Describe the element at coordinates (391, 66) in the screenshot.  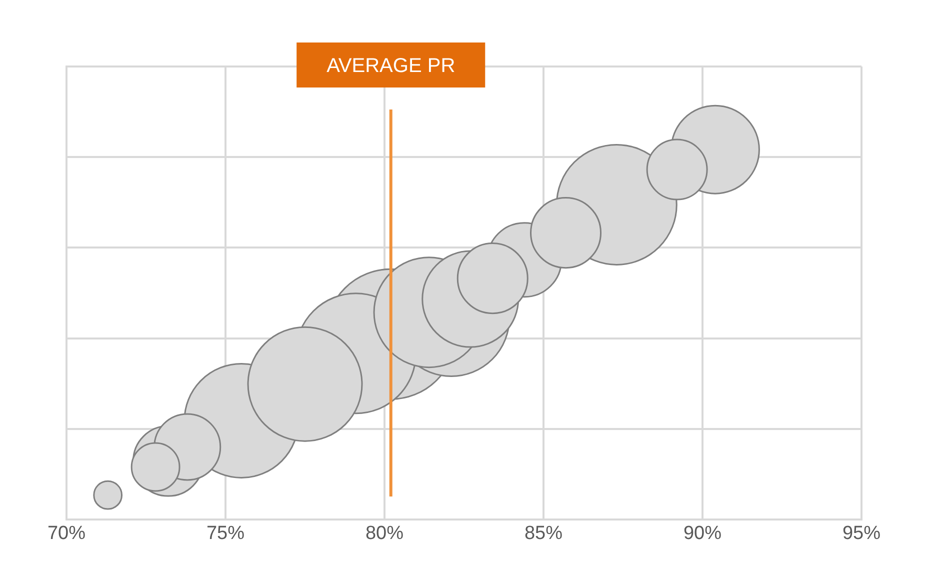
I see `ref-line-label: AVERAGE PR` at that location.